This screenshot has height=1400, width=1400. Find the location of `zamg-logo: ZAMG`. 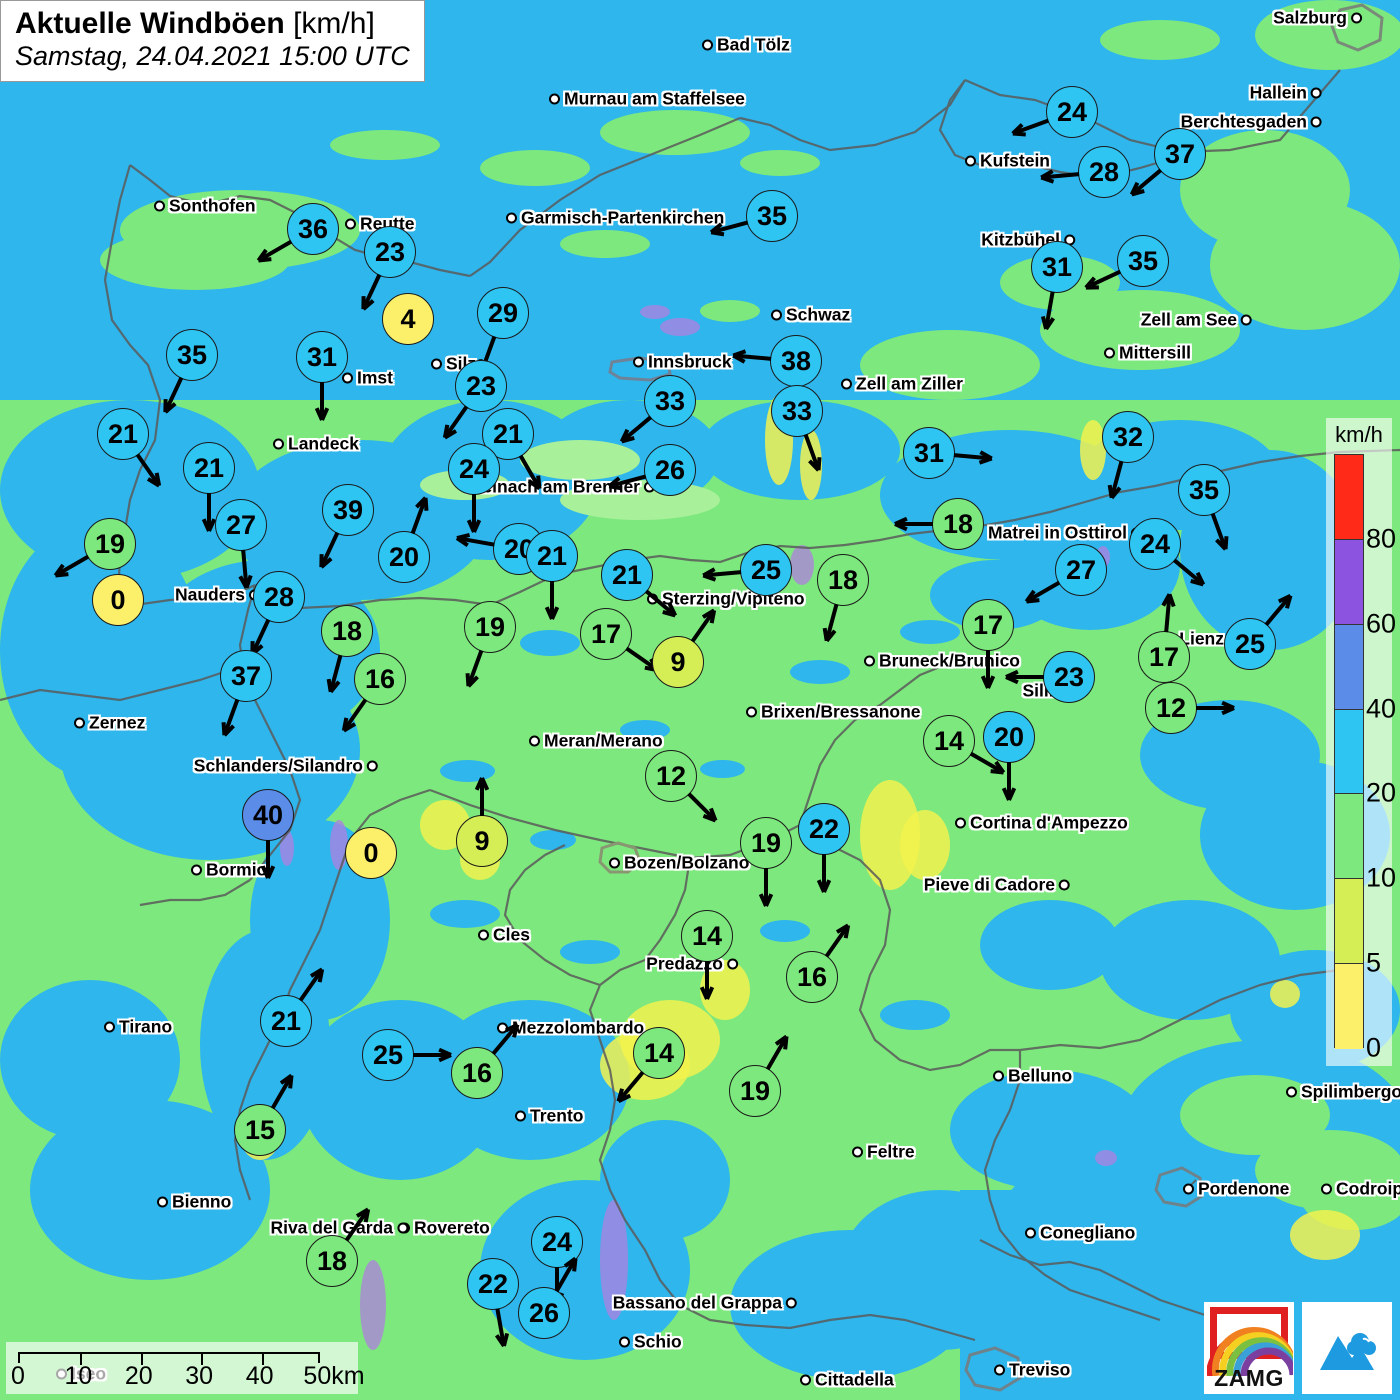

zamg-logo: ZAMG is located at coordinates (1249, 1348).